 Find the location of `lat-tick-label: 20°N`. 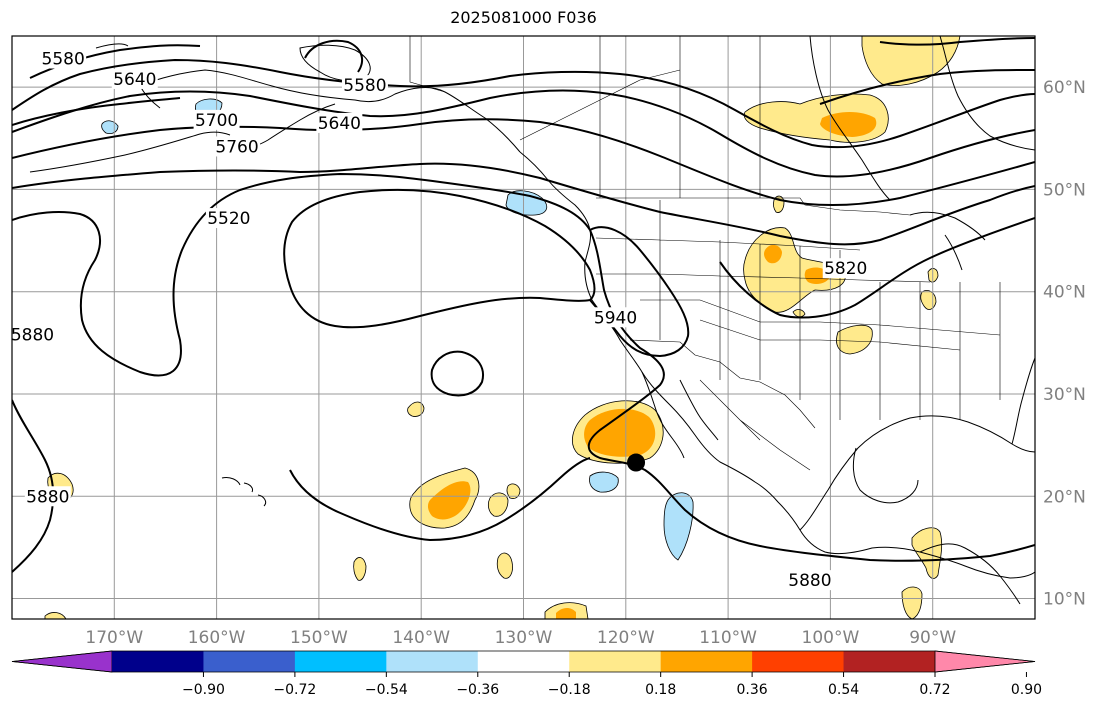

lat-tick-label: 20°N is located at coordinates (1064, 497).